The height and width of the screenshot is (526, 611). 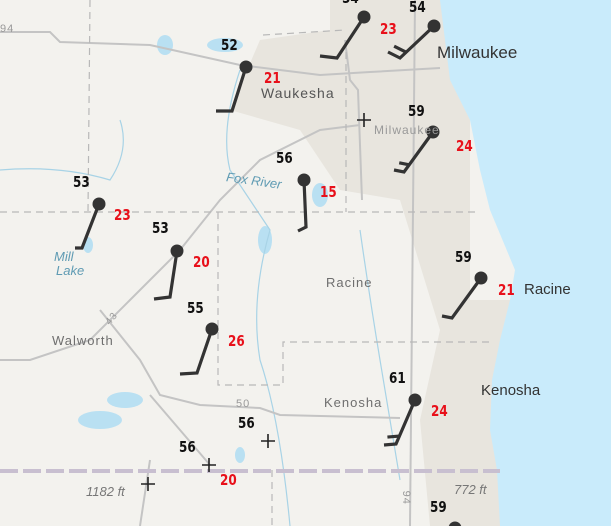 What do you see at coordinates (70, 270) in the screenshot?
I see `place-label: Lake` at bounding box center [70, 270].